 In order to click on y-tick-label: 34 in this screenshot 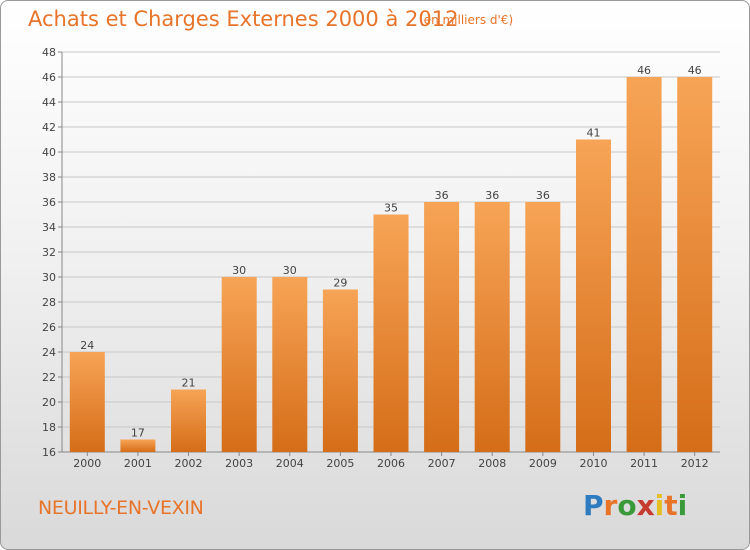, I will do `click(49, 227)`.